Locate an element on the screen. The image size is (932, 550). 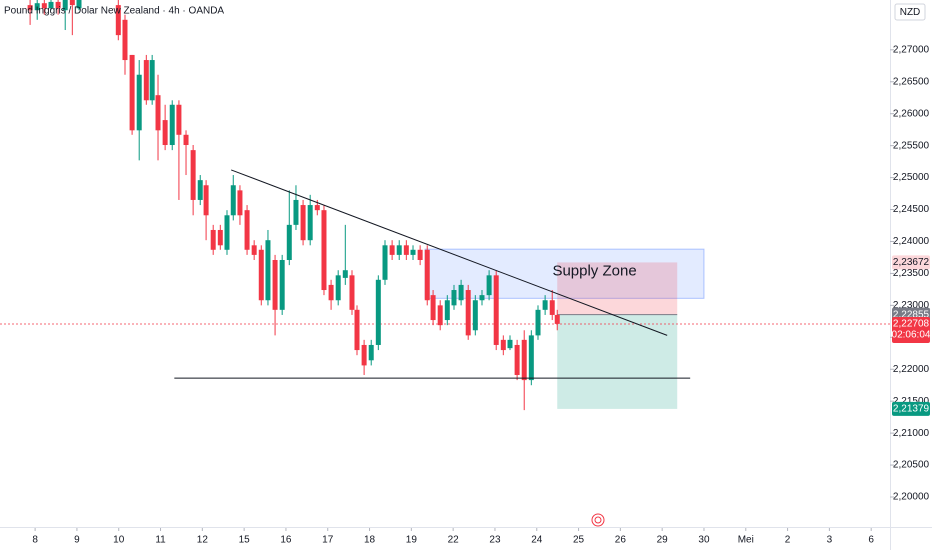
currency-box is located at coordinates (910, 12).